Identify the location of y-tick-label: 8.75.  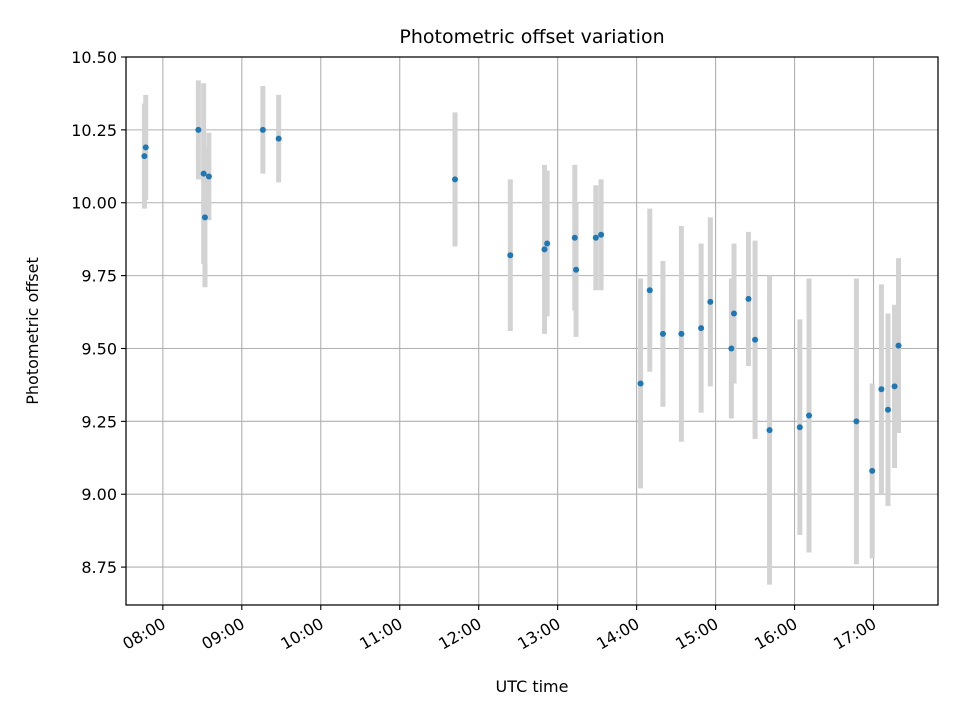
(99, 567).